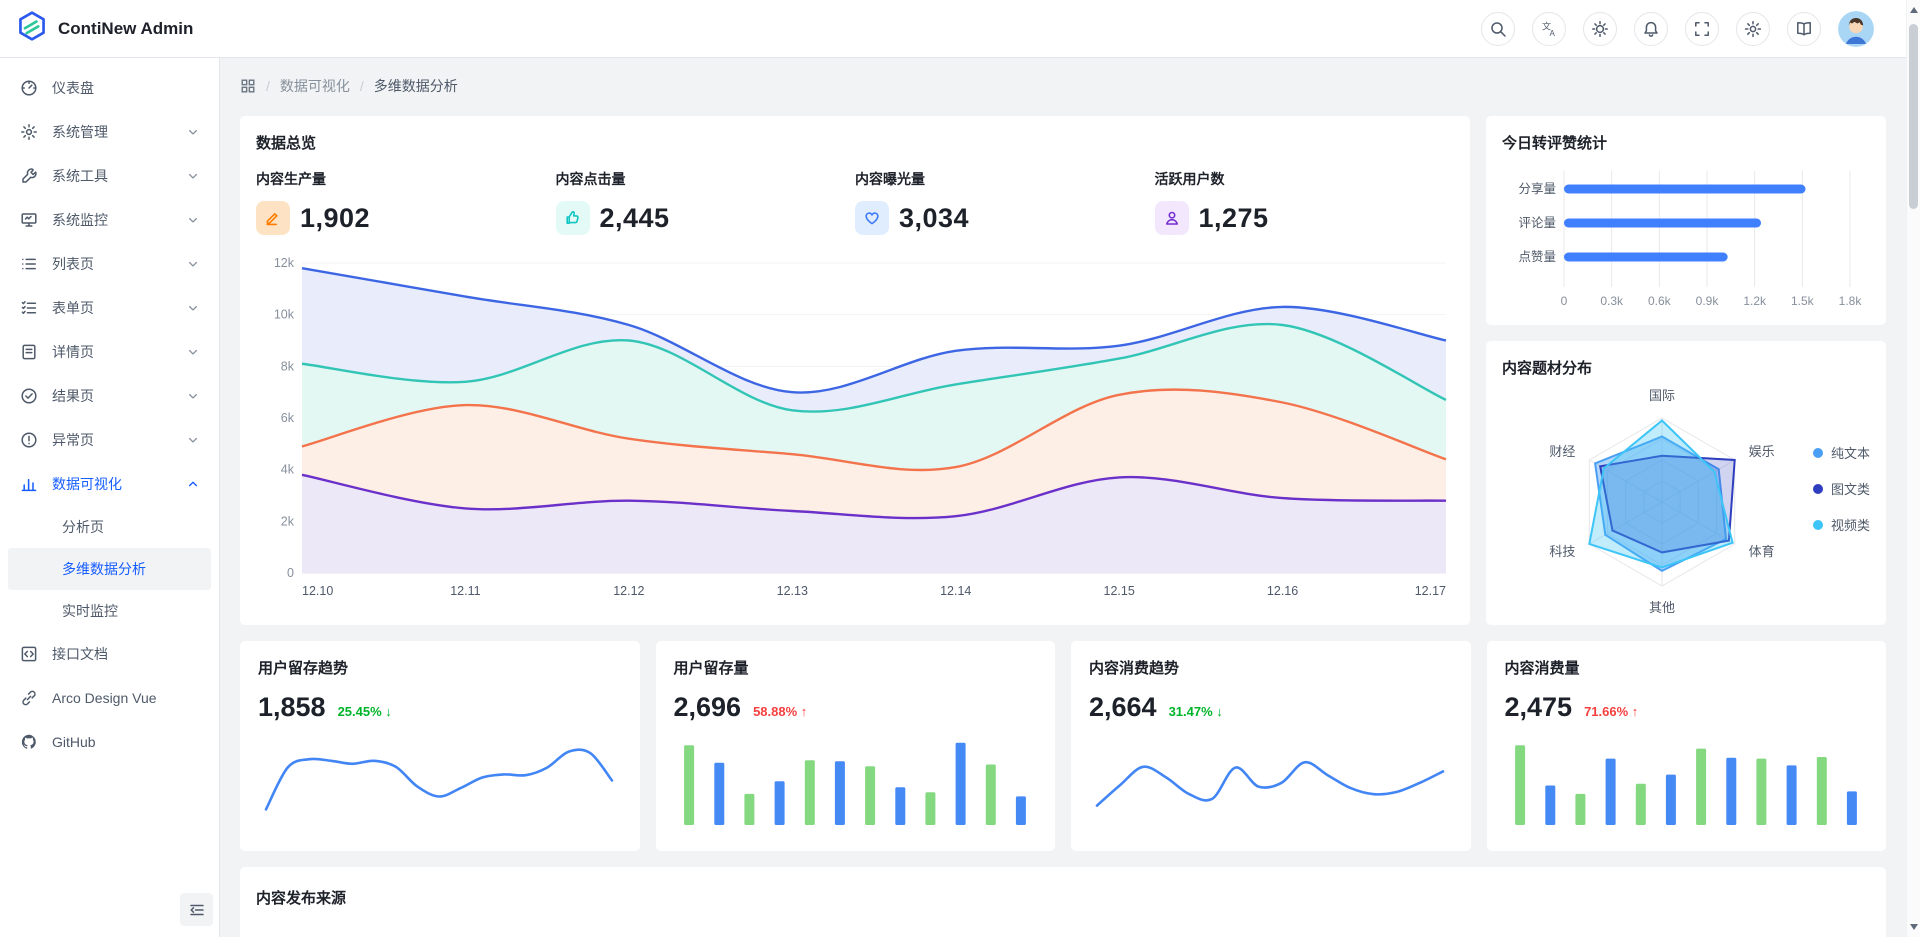 The image size is (1920, 937). What do you see at coordinates (1600, 28) in the screenshot?
I see `theme-light-icon` at bounding box center [1600, 28].